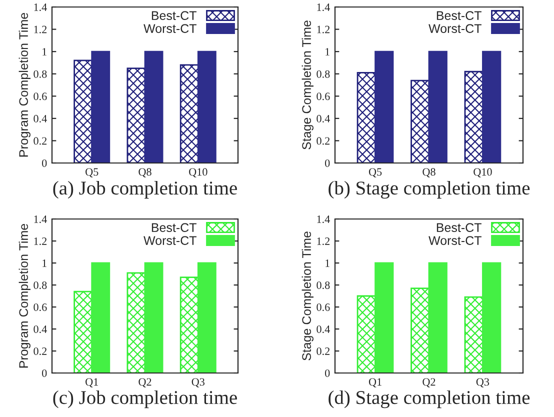 Image resolution: width=554 pixels, height=417 pixels. I want to click on text: (c) Job completion time, so click(145, 399).